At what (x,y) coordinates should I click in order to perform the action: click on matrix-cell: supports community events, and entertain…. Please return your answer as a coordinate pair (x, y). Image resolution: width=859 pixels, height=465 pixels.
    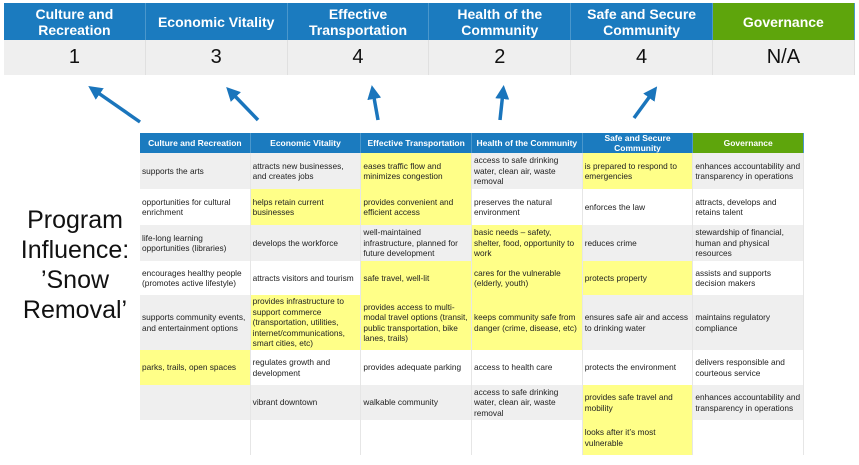
    Looking at the image, I should click on (195, 322).